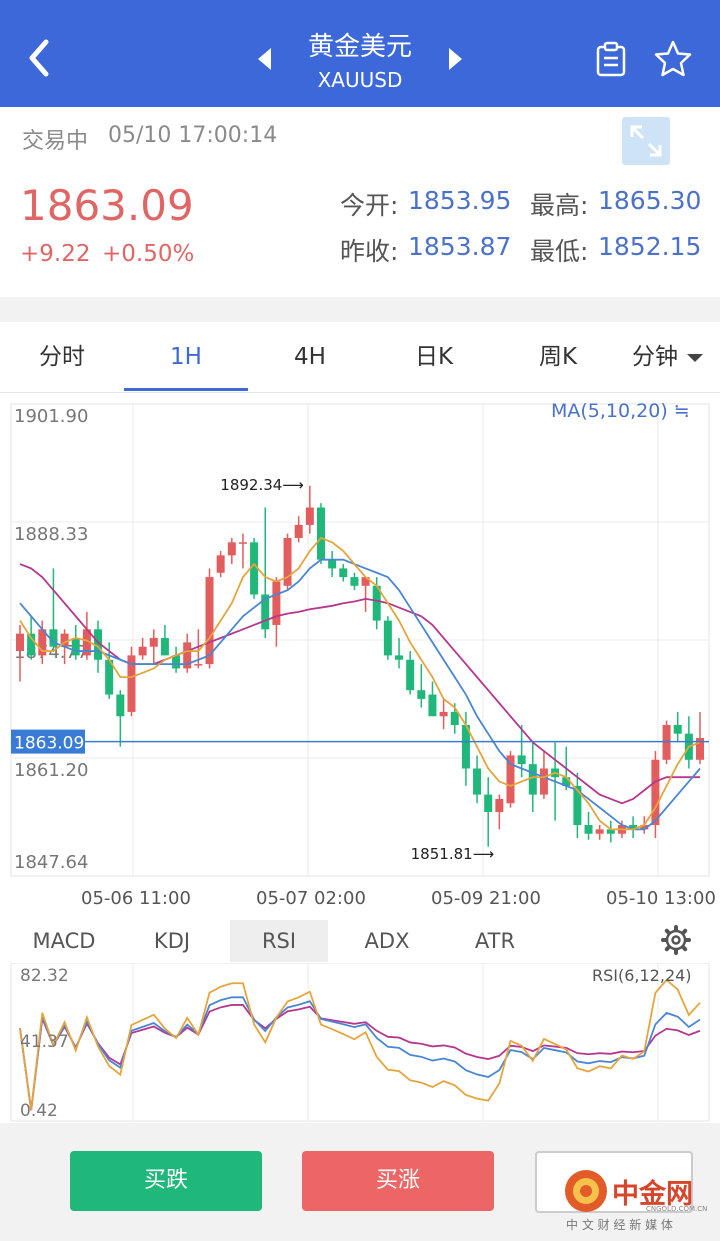  I want to click on buy-button: 买涨, so click(398, 1181).